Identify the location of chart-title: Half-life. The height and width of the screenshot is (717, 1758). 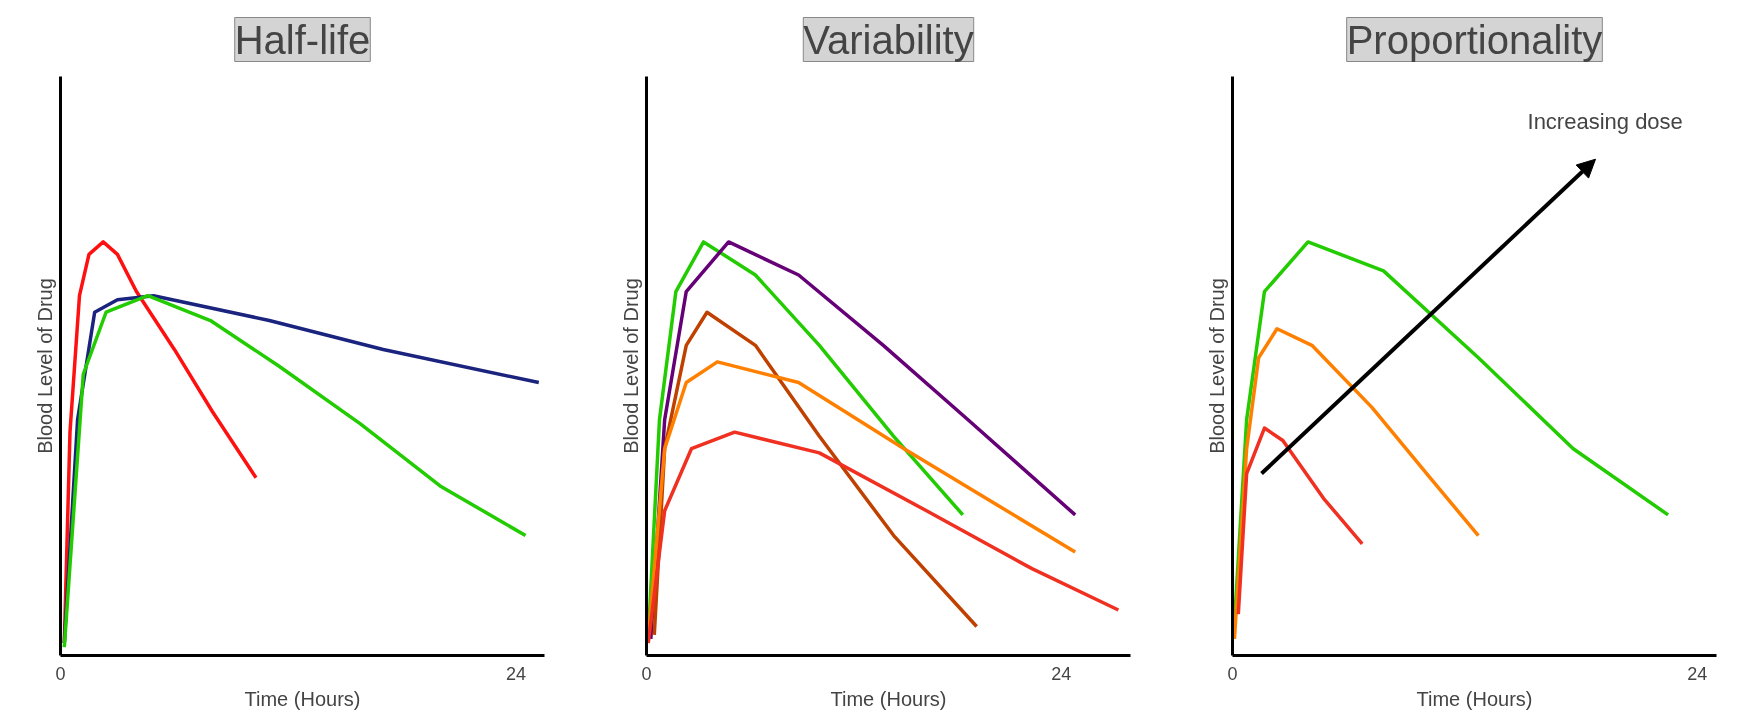
(302, 39).